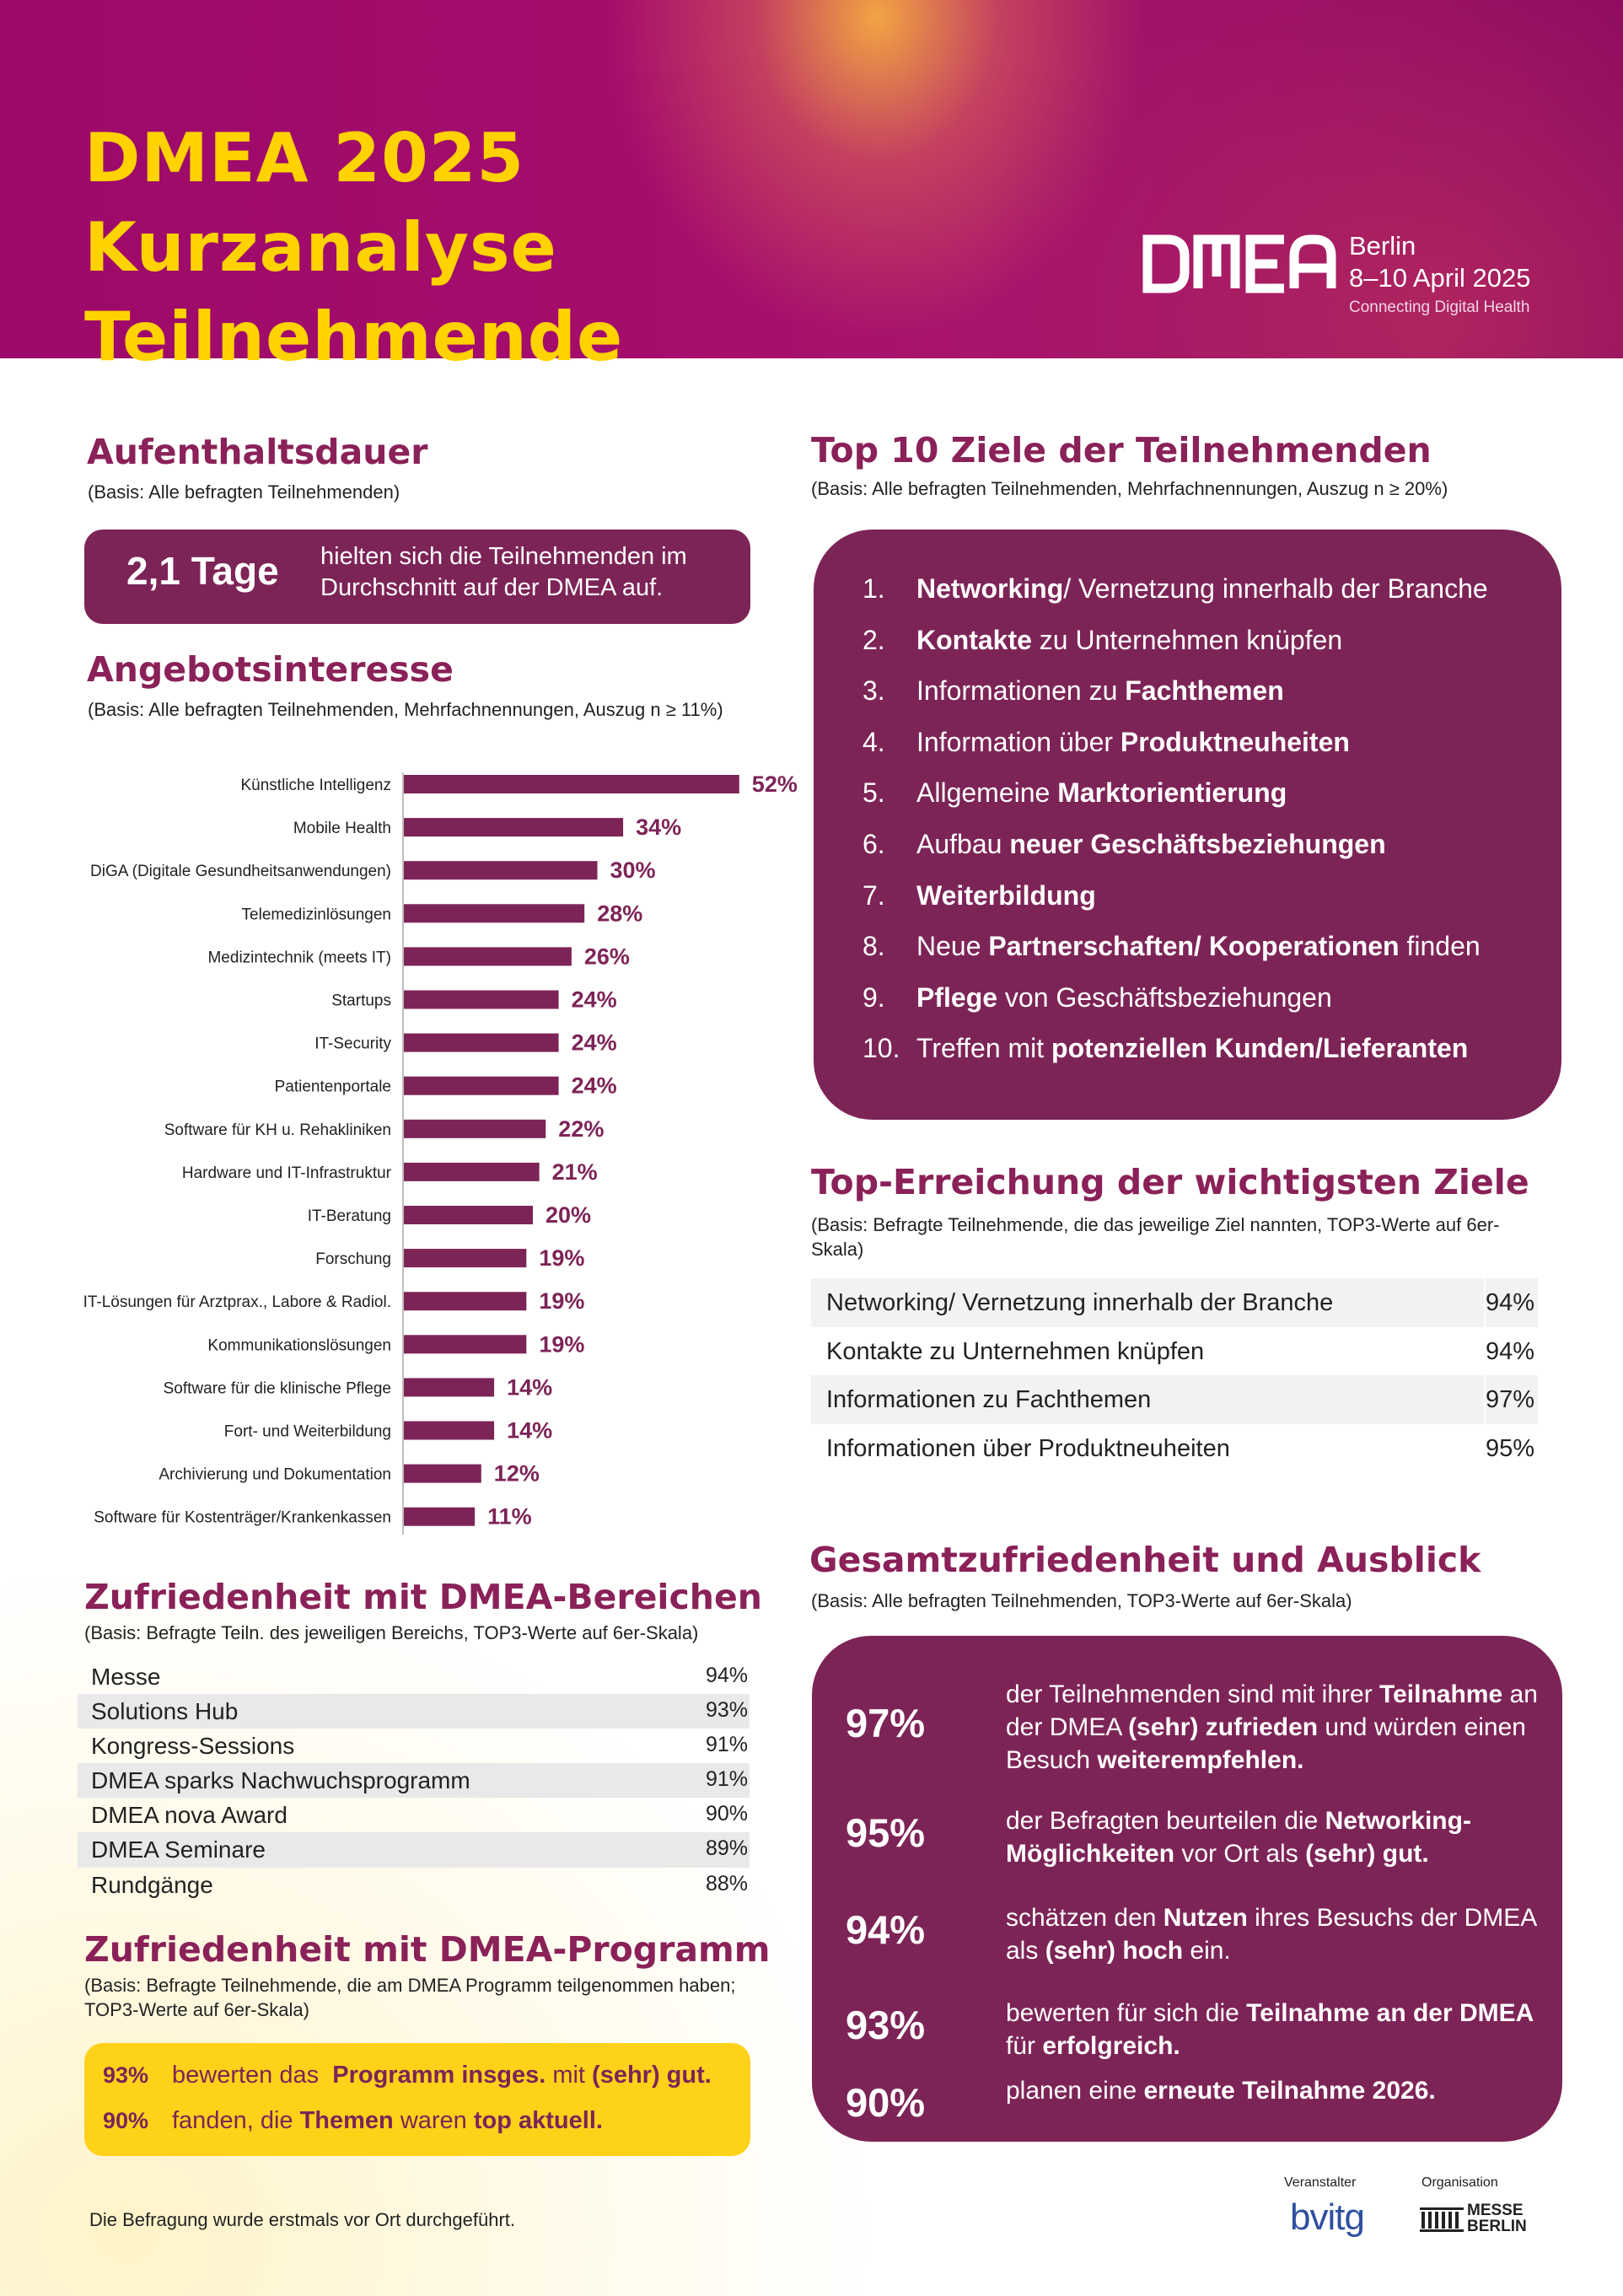  Describe the element at coordinates (353, 1259) in the screenshot. I see `bar-category-label: Forschung` at that location.